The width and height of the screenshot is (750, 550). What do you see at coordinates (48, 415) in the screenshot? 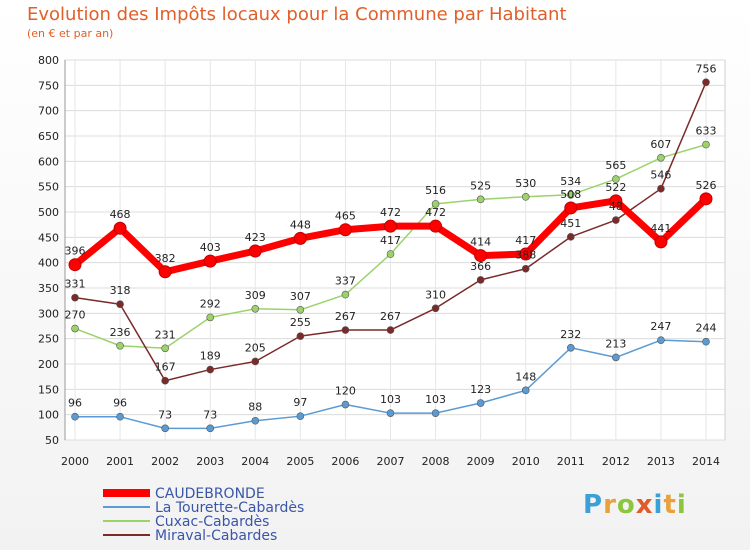
I see `y-tick-label: 100` at bounding box center [48, 415].